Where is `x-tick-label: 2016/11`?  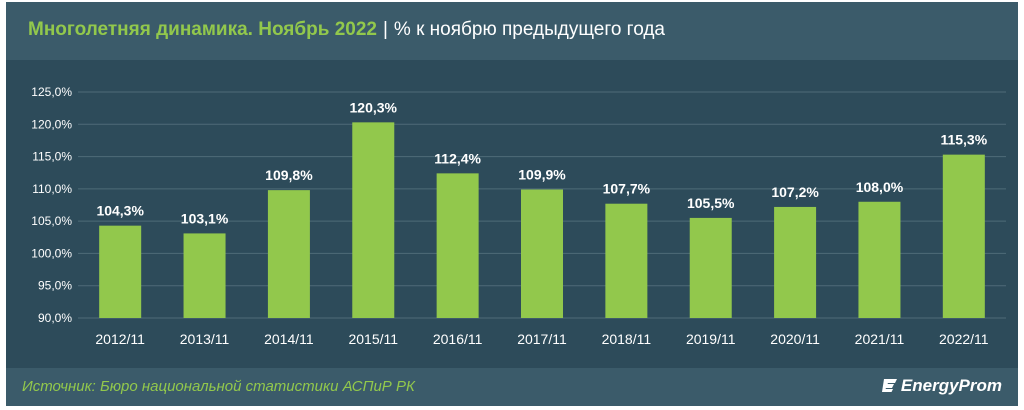 x-tick-label: 2016/11 is located at coordinates (458, 339).